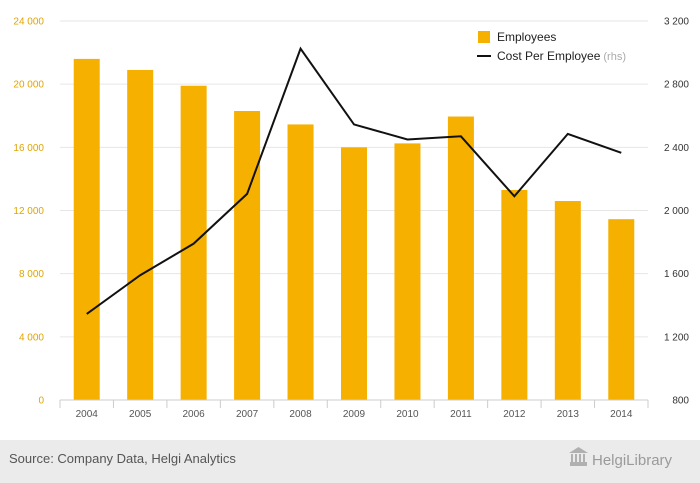  Describe the element at coordinates (526, 37) in the screenshot. I see `legend-label-employees: Employees` at that location.